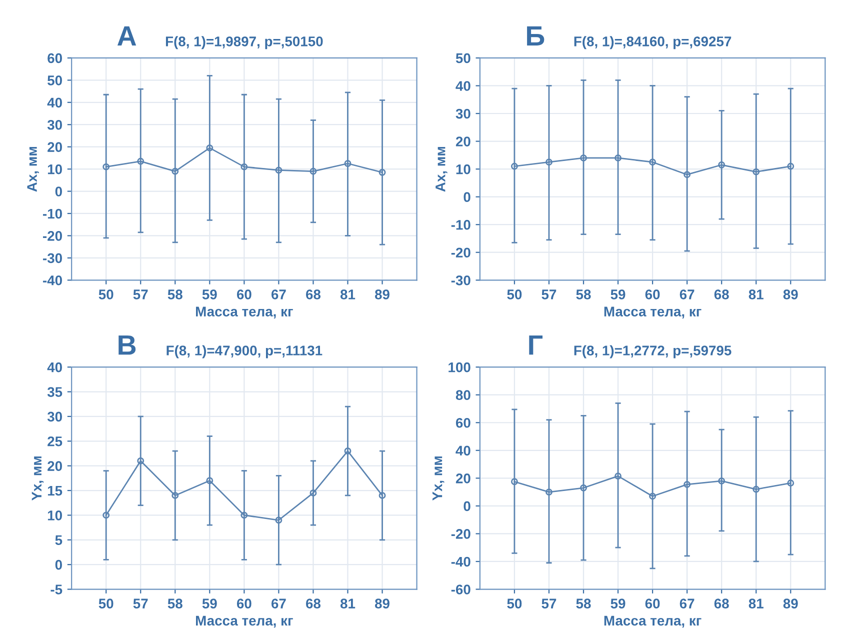 Image resolution: width=842 pixels, height=644 pixels. I want to click on y-tick-label: 60, so click(463, 423).